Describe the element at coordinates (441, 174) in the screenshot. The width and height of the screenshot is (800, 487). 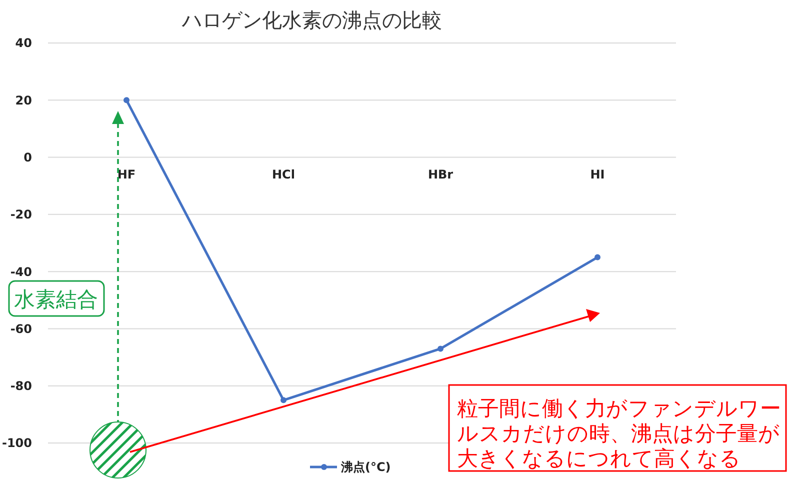
I see `x-tick-label: HBr` at that location.